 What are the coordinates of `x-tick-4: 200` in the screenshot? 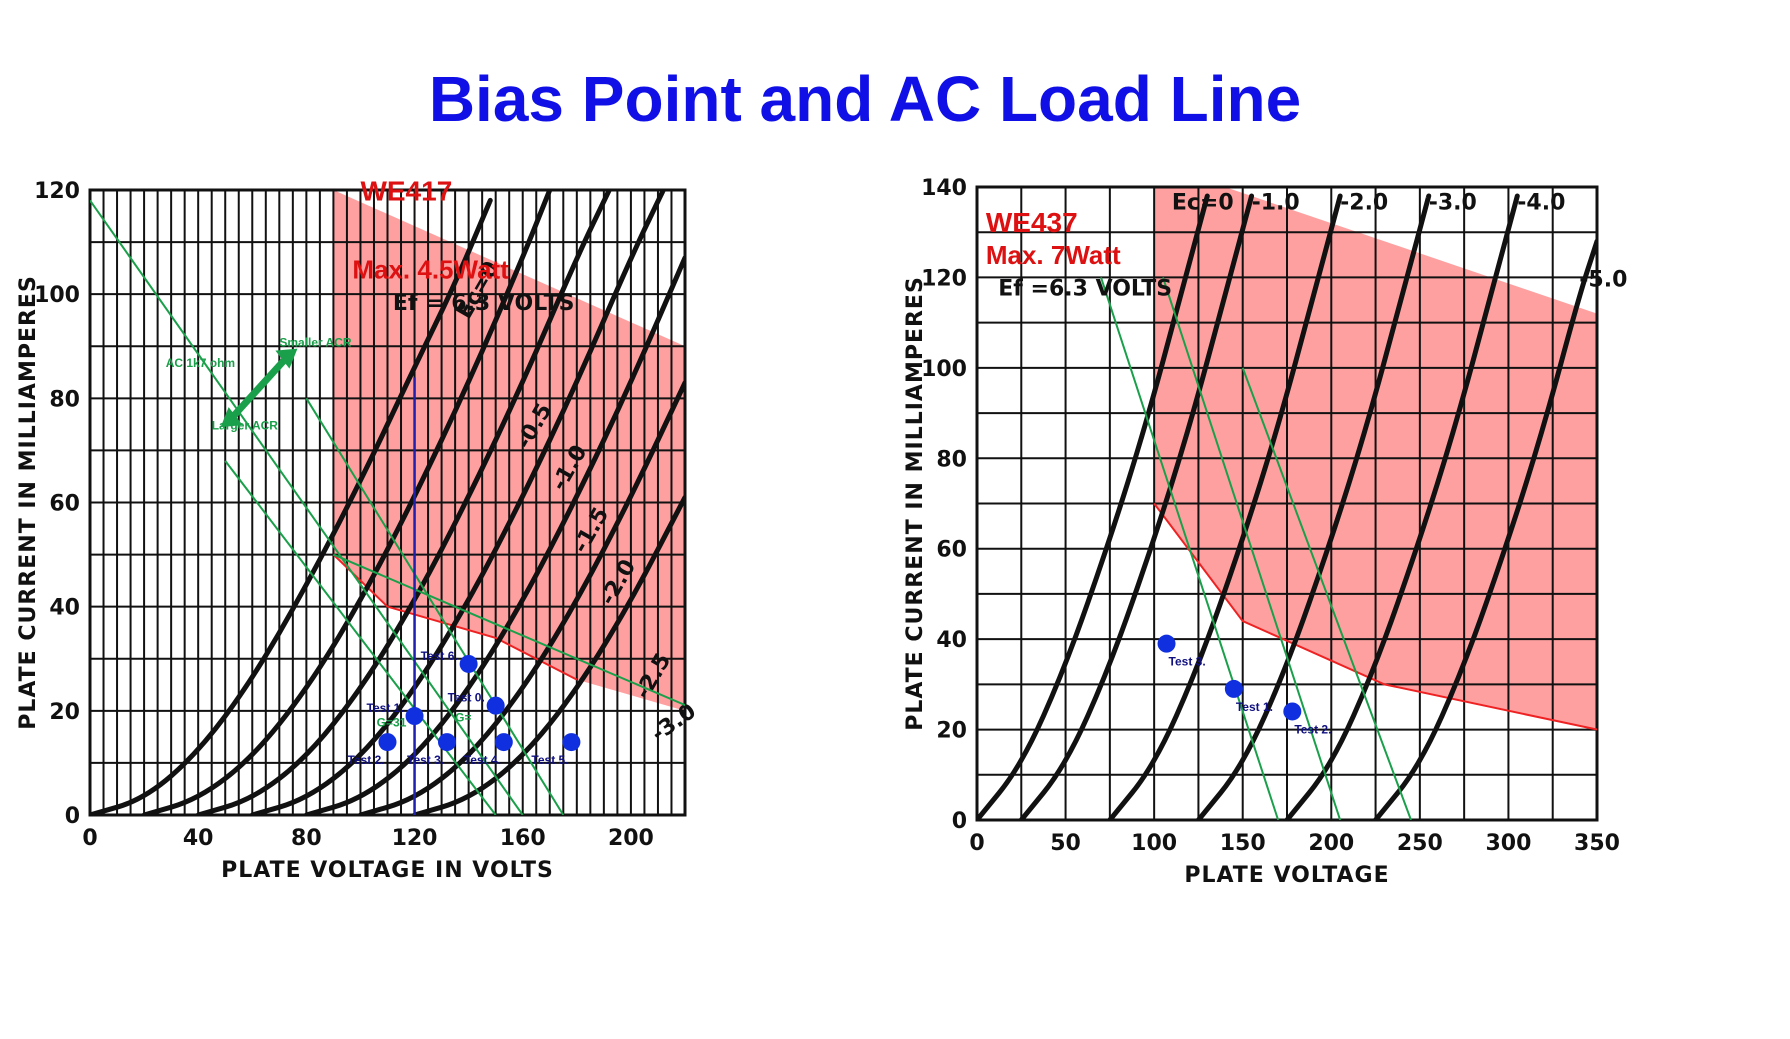 It's located at (1331, 843).